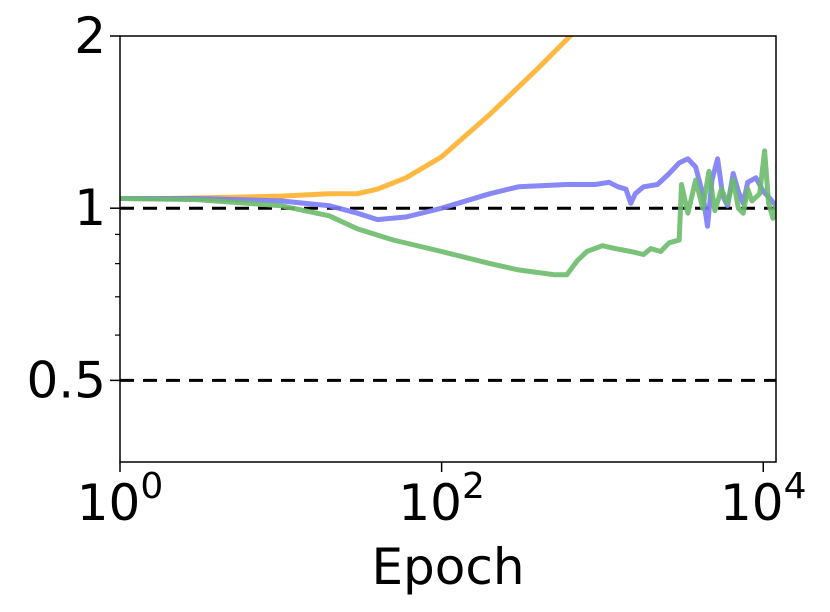 The image size is (830, 612). Describe the element at coordinates (447, 567) in the screenshot. I see `x-axis-title: Epoch` at that location.